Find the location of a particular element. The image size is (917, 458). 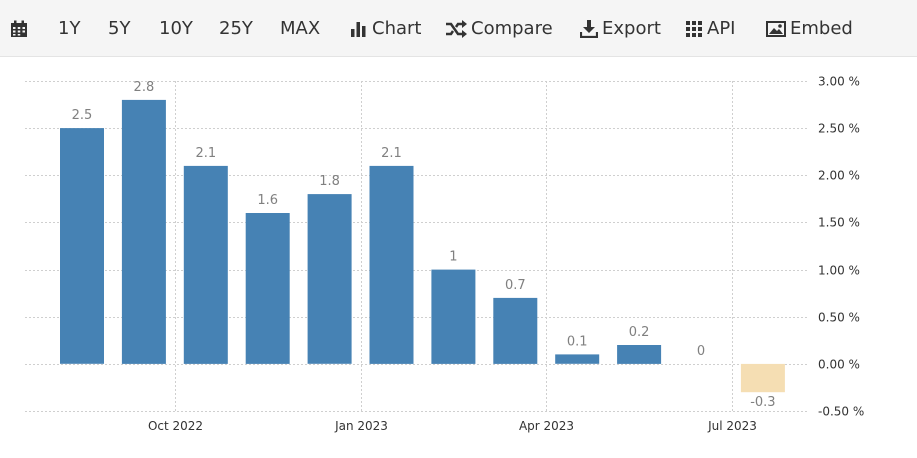

bar-value-label: 0.7 is located at coordinates (515, 285).